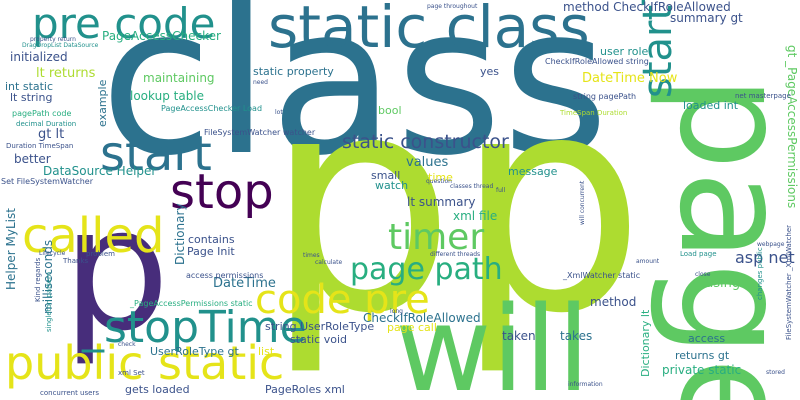  I want to click on word-load-page: Load page, so click(698, 254).